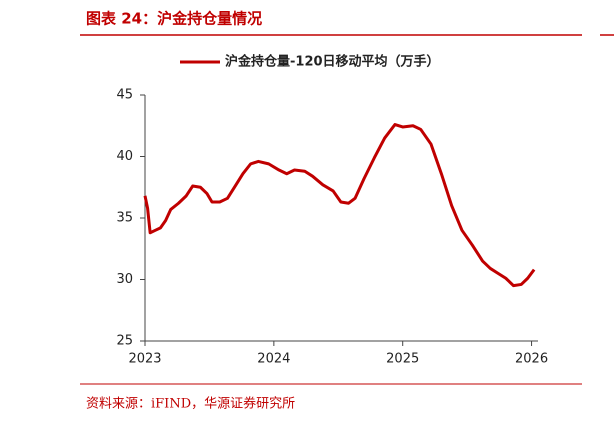  Describe the element at coordinates (124, 95) in the screenshot. I see `y-tick-label: 45` at that location.